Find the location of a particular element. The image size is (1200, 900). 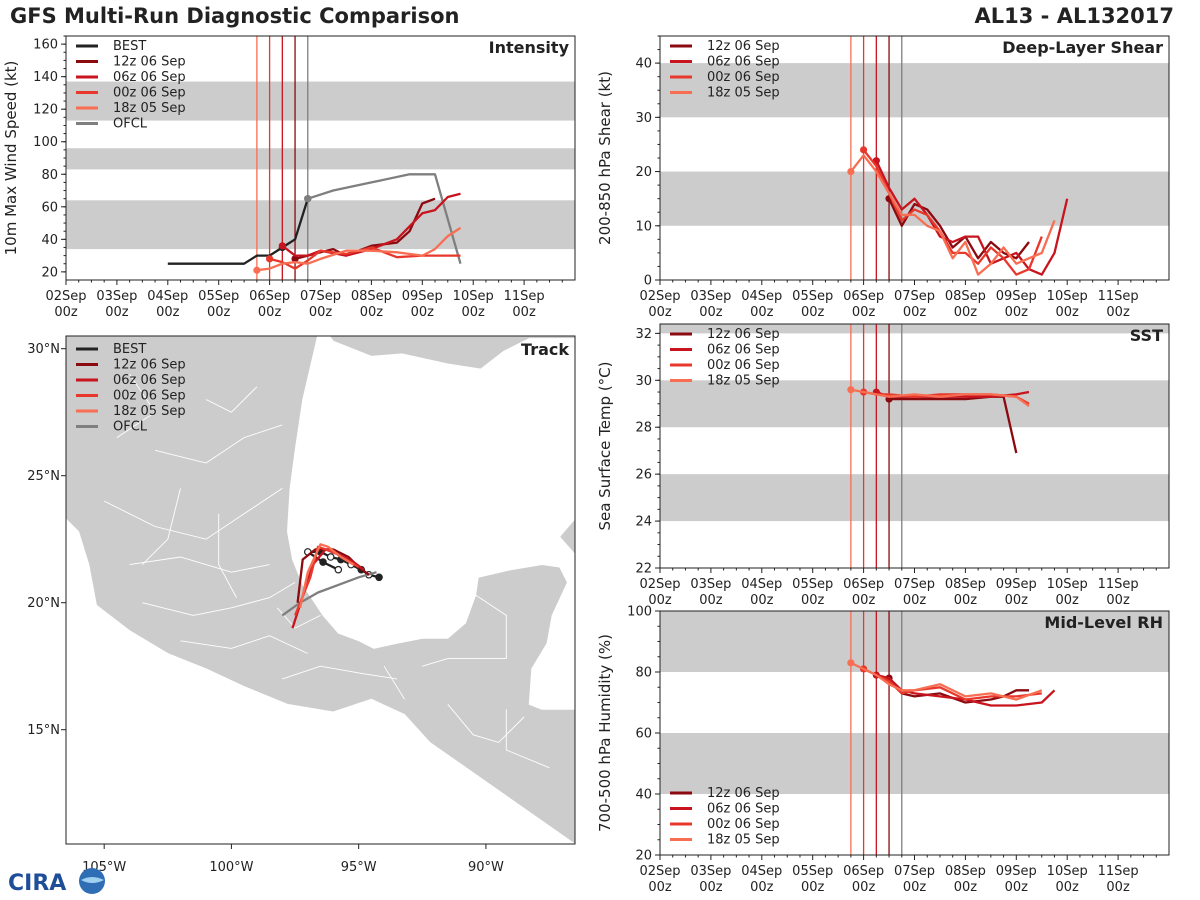

track-legend-label: 12z 06 Sep is located at coordinates (149, 365).